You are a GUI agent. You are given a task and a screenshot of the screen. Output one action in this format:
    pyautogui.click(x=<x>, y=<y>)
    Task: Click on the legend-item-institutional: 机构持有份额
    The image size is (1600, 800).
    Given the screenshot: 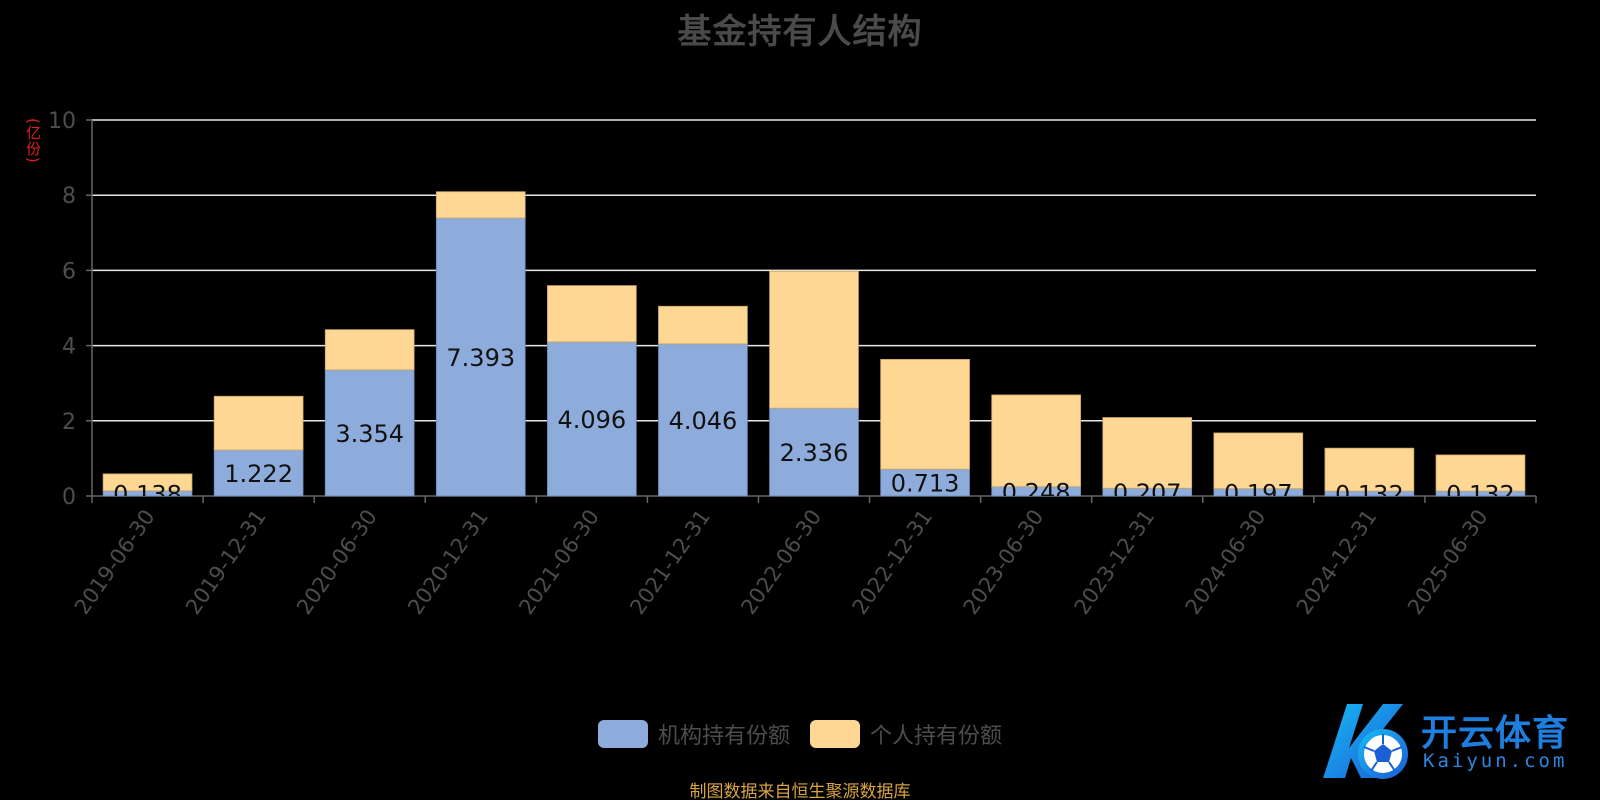 What is the action you would take?
    pyautogui.click(x=693, y=734)
    